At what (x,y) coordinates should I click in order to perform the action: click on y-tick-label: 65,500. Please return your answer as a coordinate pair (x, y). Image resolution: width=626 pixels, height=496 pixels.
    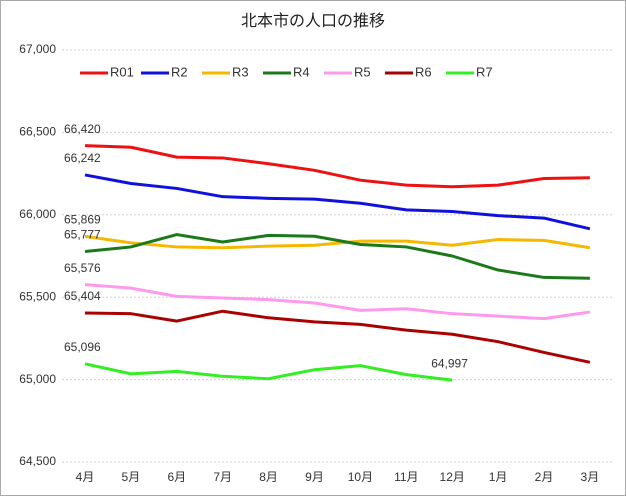
    Looking at the image, I should click on (37, 296).